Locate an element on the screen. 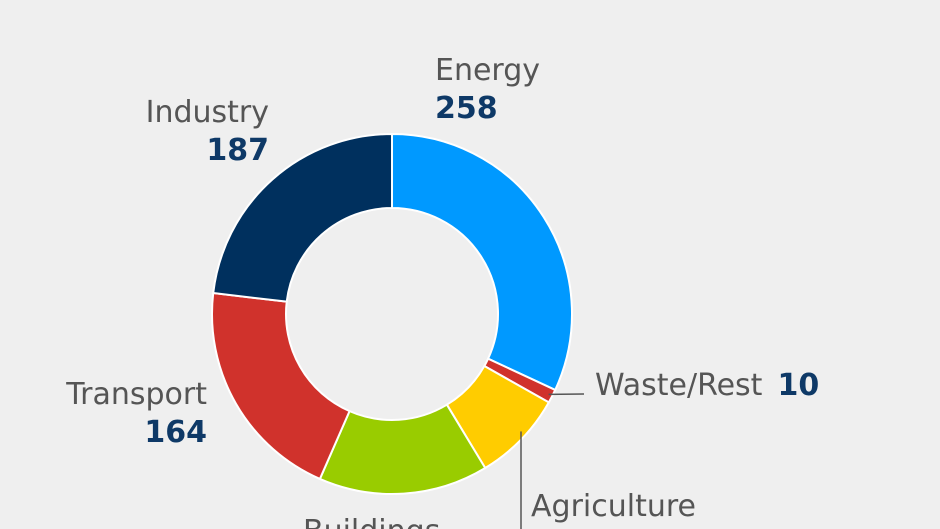 This screenshot has height=529, width=940. label-agriculture: Agriculture is located at coordinates (613, 506).